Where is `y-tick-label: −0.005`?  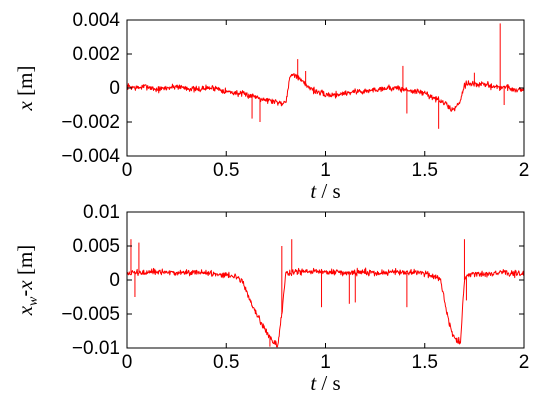
y-tick-label: −0.005 is located at coordinates (90, 314).